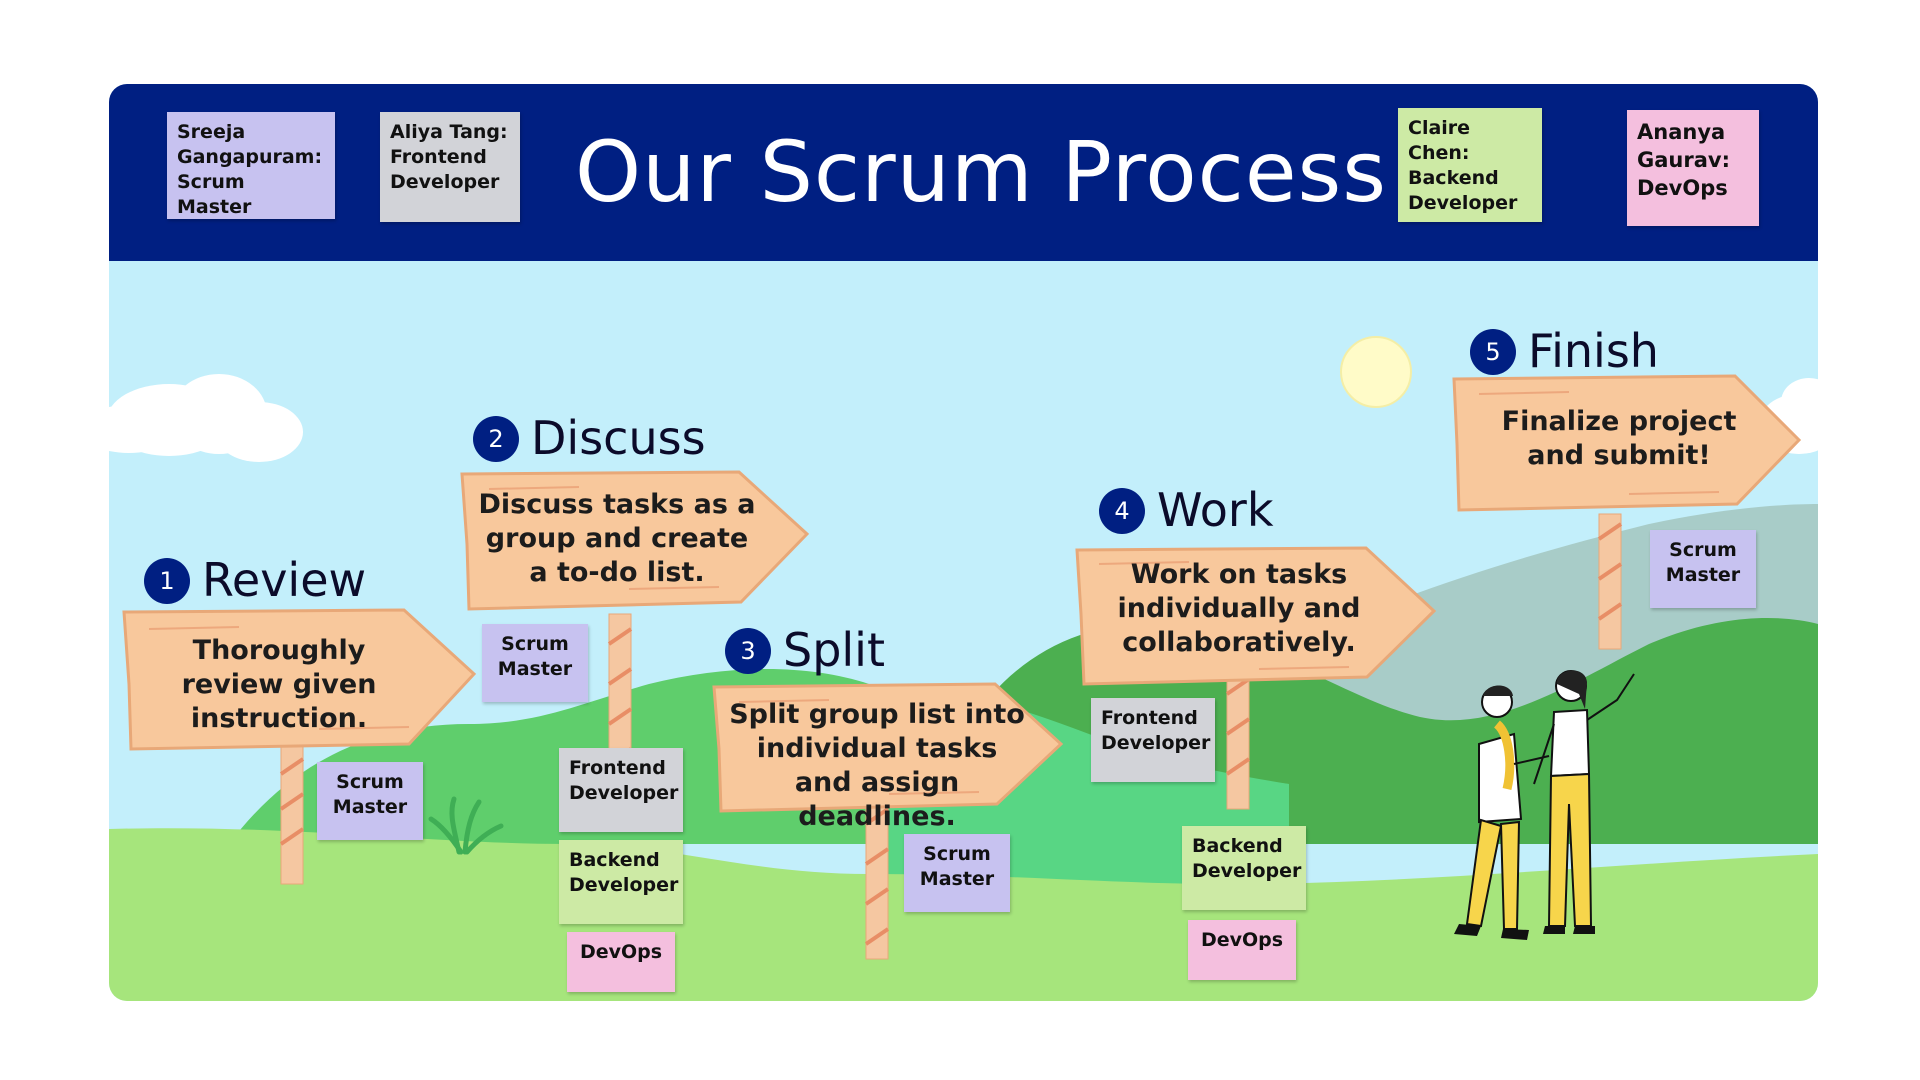 This screenshot has height=1080, width=1920. Describe the element at coordinates (1493, 352) in the screenshot. I see `step-number-badge: 5` at that location.